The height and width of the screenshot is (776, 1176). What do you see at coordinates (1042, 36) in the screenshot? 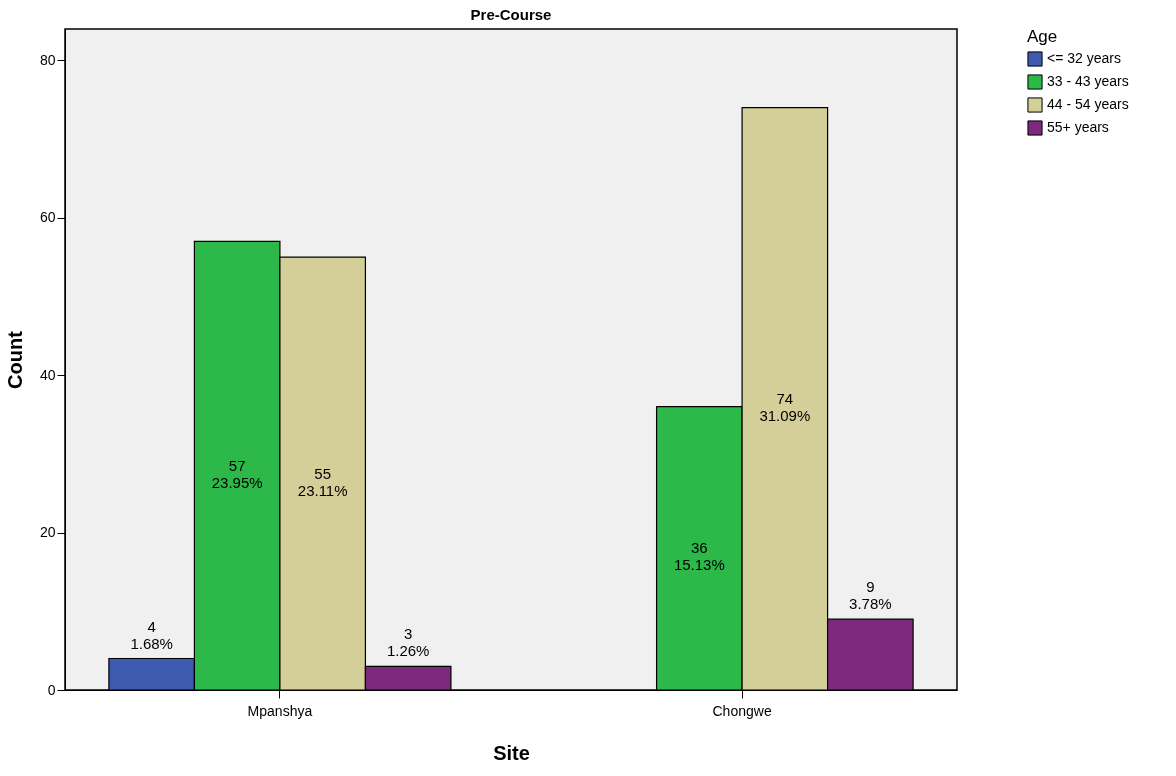
I see `legend-title: Age` at bounding box center [1042, 36].